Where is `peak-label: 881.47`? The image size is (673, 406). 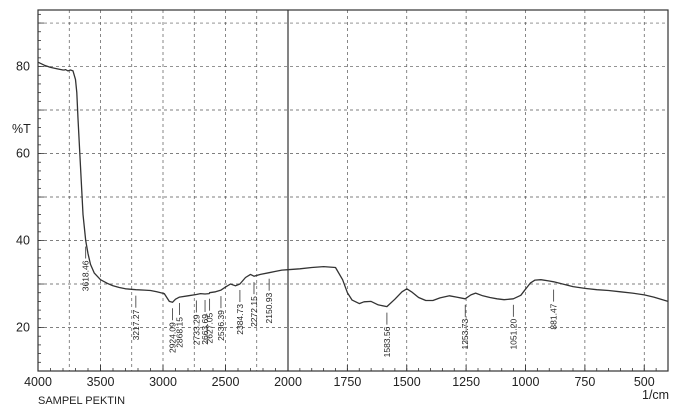 peak-label: 881.47 is located at coordinates (554, 316).